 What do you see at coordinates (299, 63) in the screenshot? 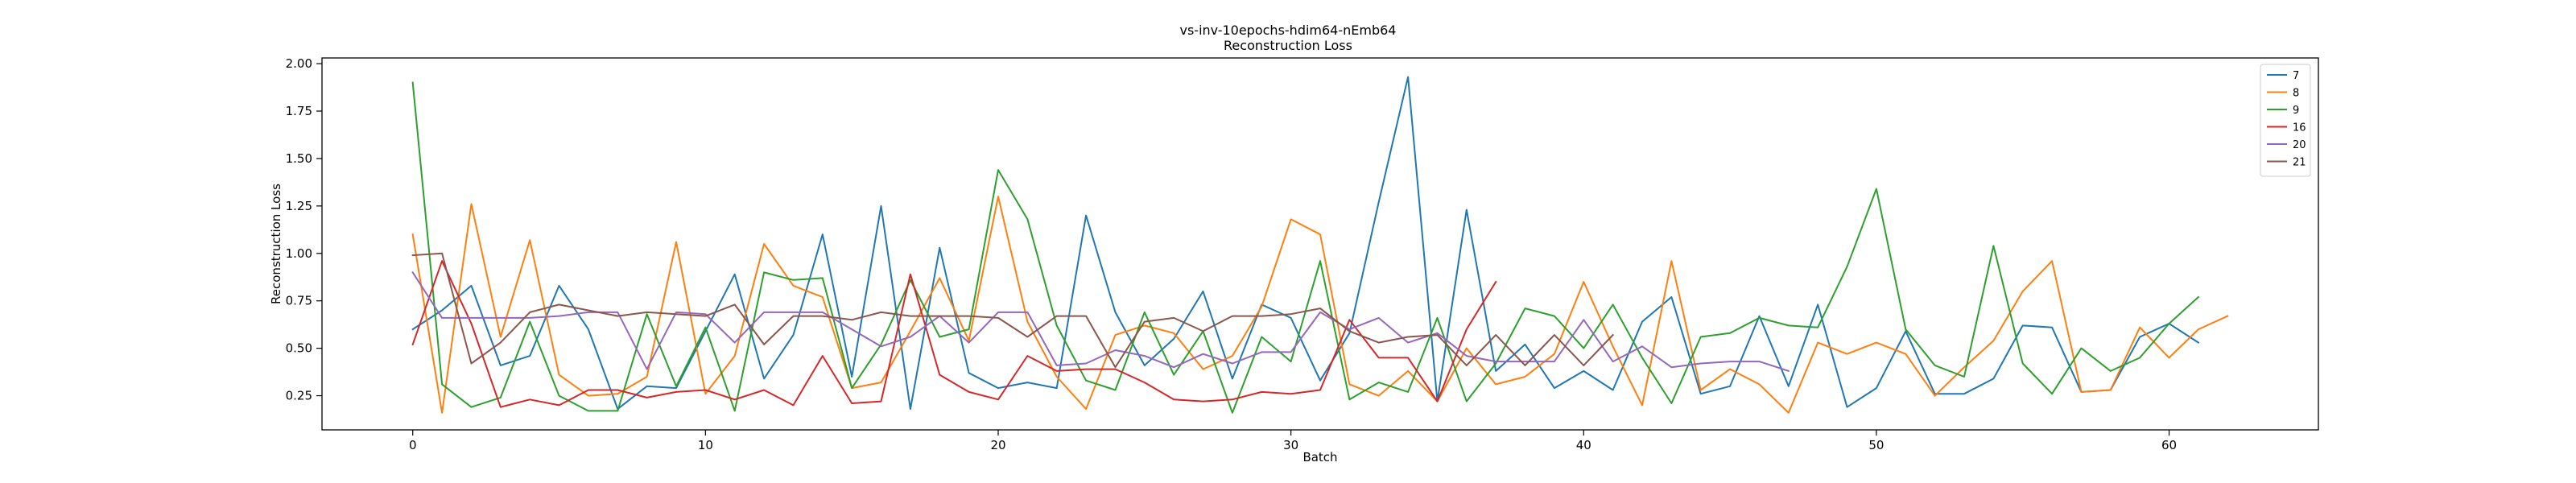
I see `y-tick-label: 2.00` at bounding box center [299, 63].